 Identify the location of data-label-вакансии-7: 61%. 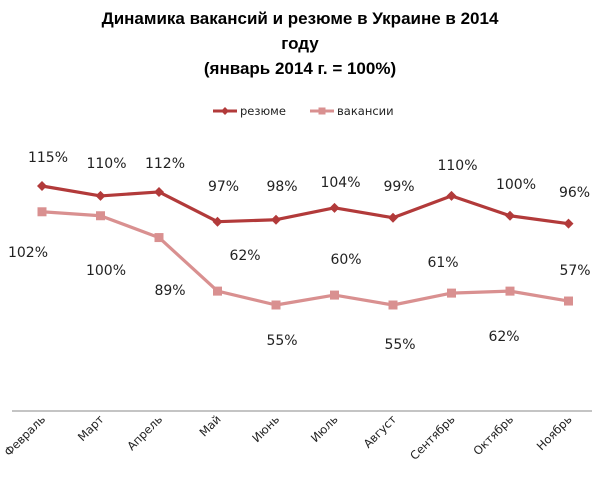
(442, 263).